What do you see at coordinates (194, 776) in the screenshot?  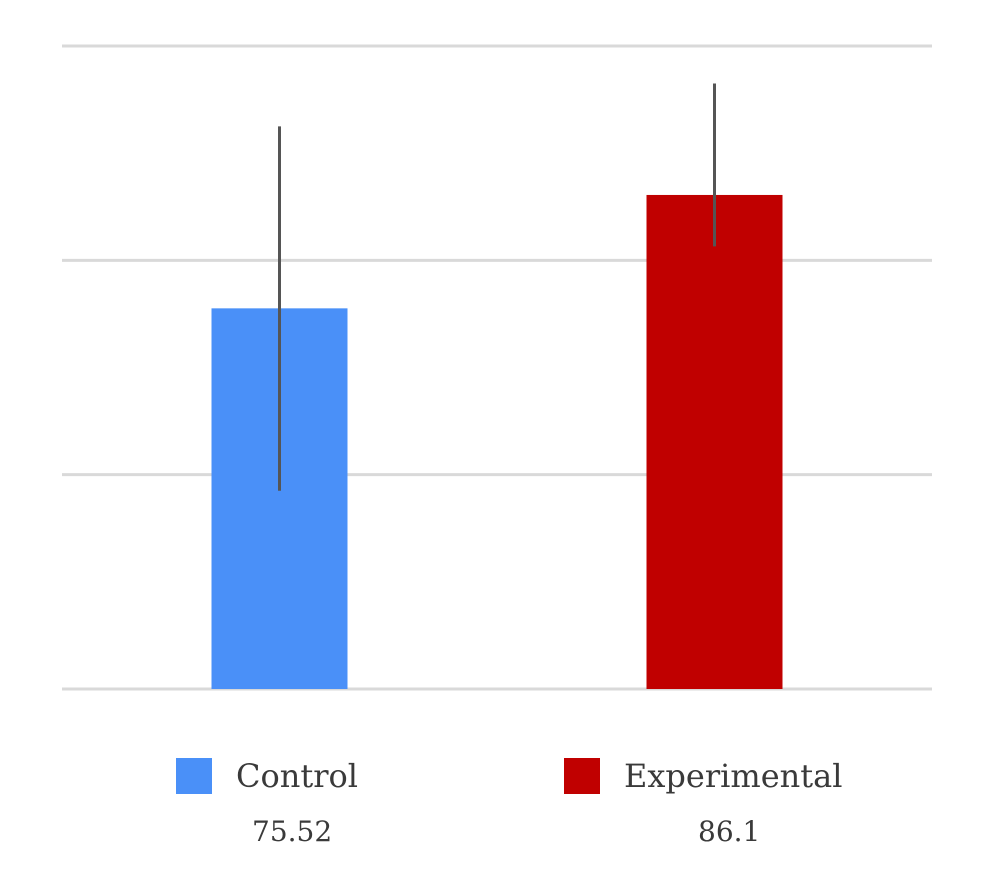 I see `legend-swatch-control` at bounding box center [194, 776].